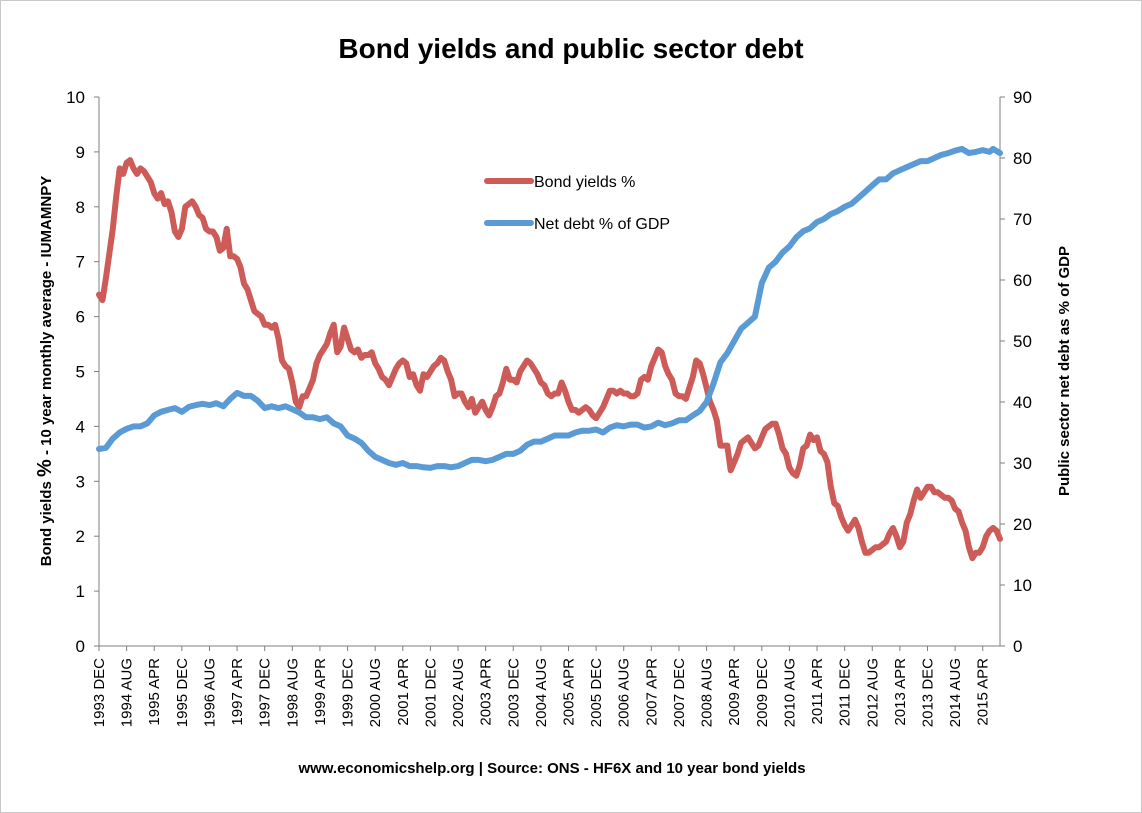 The width and height of the screenshot is (1142, 813). What do you see at coordinates (983, 692) in the screenshot?
I see `x-tick-label: 2015 APR` at bounding box center [983, 692].